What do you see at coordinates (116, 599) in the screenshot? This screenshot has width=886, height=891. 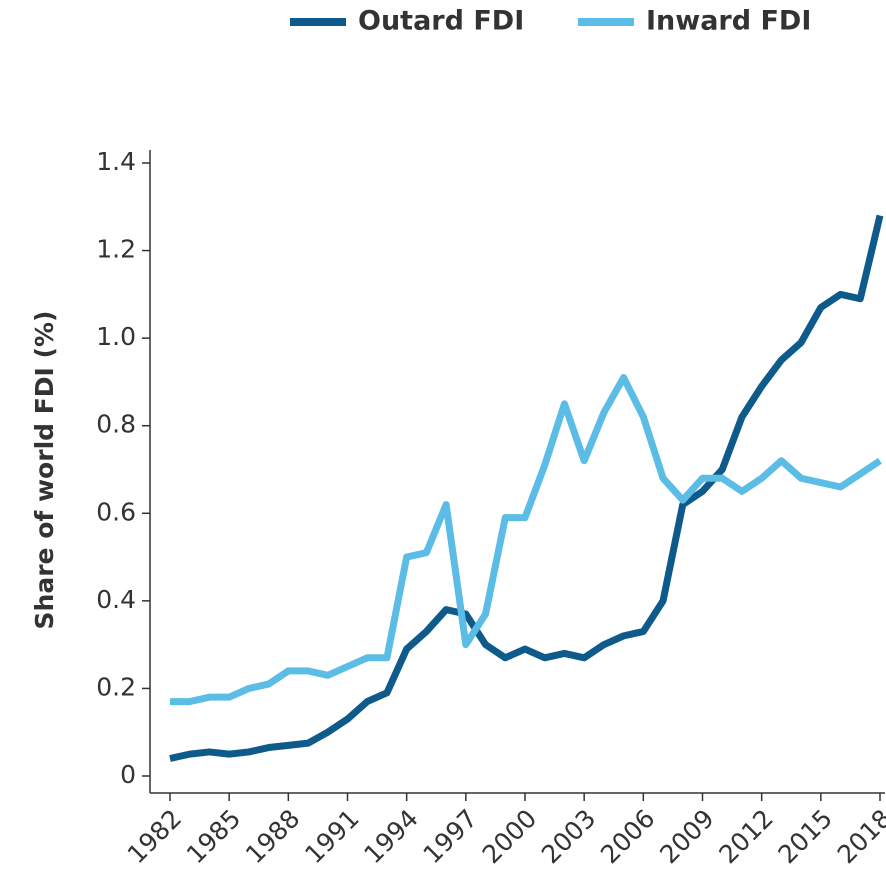 I see `y-tick-label: 0.4` at bounding box center [116, 599].